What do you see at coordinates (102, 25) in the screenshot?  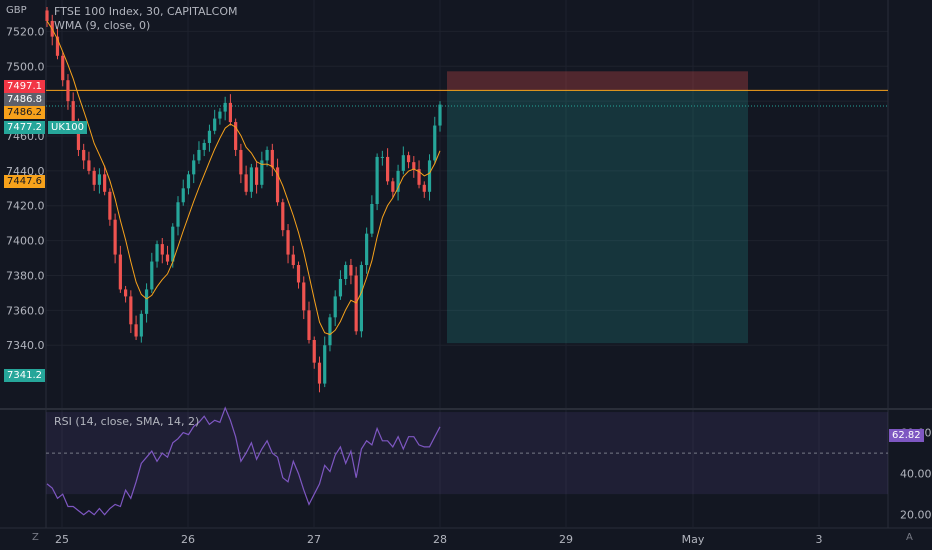 I see `wma-legend: WMA (9, close, 0)` at bounding box center [102, 25].